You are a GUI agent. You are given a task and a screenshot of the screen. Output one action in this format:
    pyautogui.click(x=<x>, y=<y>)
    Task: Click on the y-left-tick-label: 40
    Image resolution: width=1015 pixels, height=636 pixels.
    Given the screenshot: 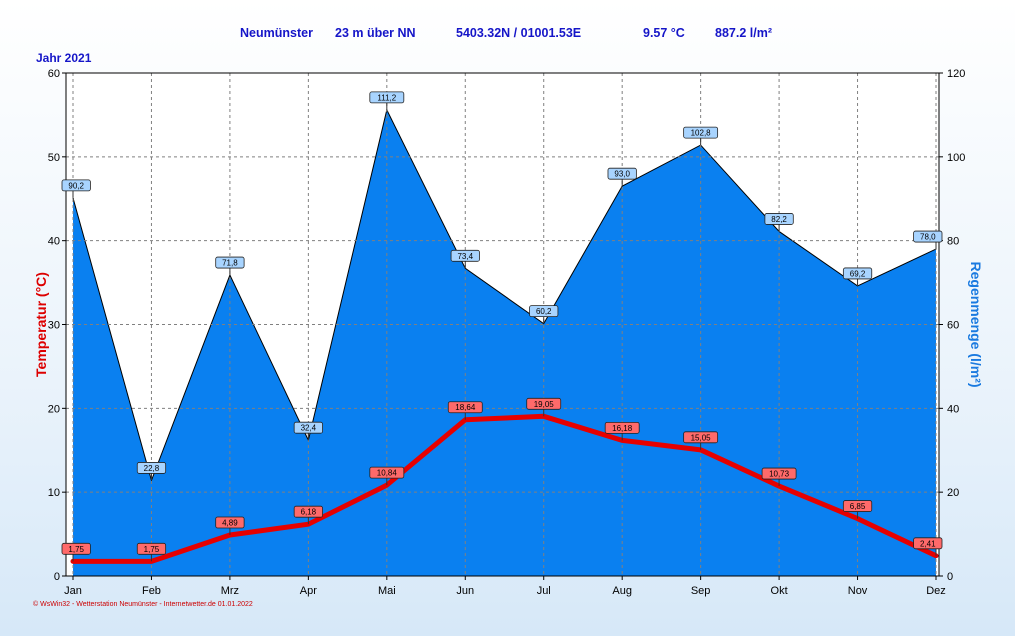 What is the action you would take?
    pyautogui.click(x=54, y=242)
    